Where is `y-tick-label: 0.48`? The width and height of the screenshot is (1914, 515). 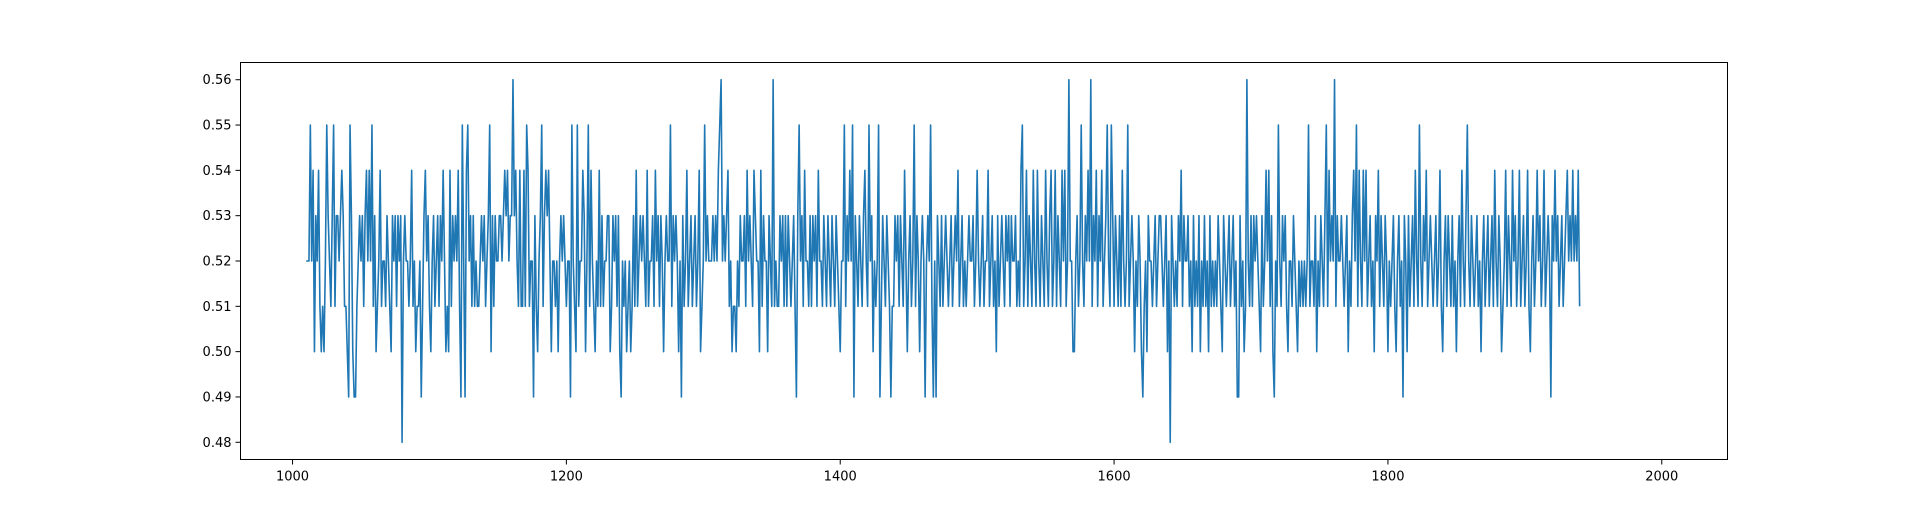
y-tick-label: 0.48 is located at coordinates (217, 443).